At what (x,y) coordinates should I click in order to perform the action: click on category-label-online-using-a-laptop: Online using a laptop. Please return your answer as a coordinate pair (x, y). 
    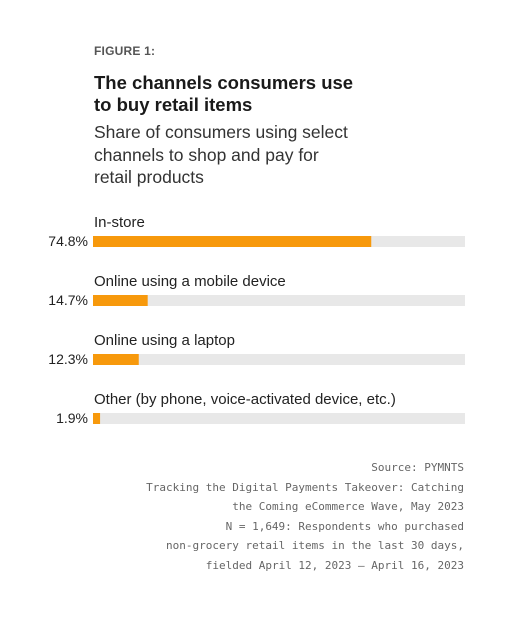
    Looking at the image, I should click on (164, 340).